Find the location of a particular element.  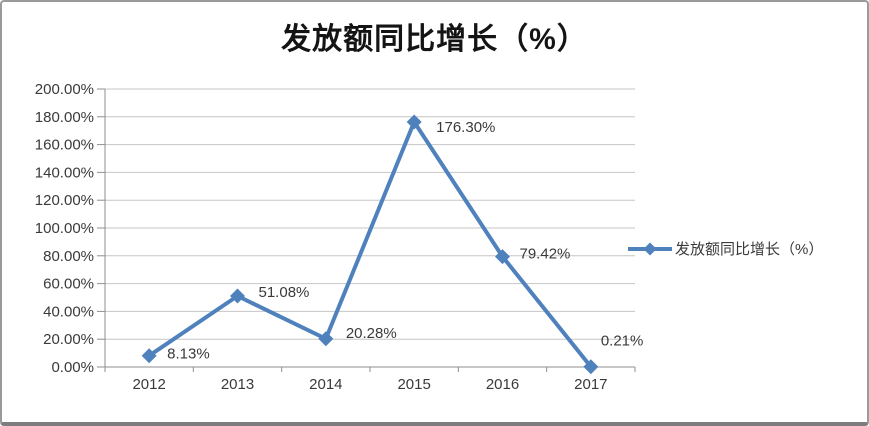

y-axis-tick-label: 140.00% is located at coordinates (64, 172).